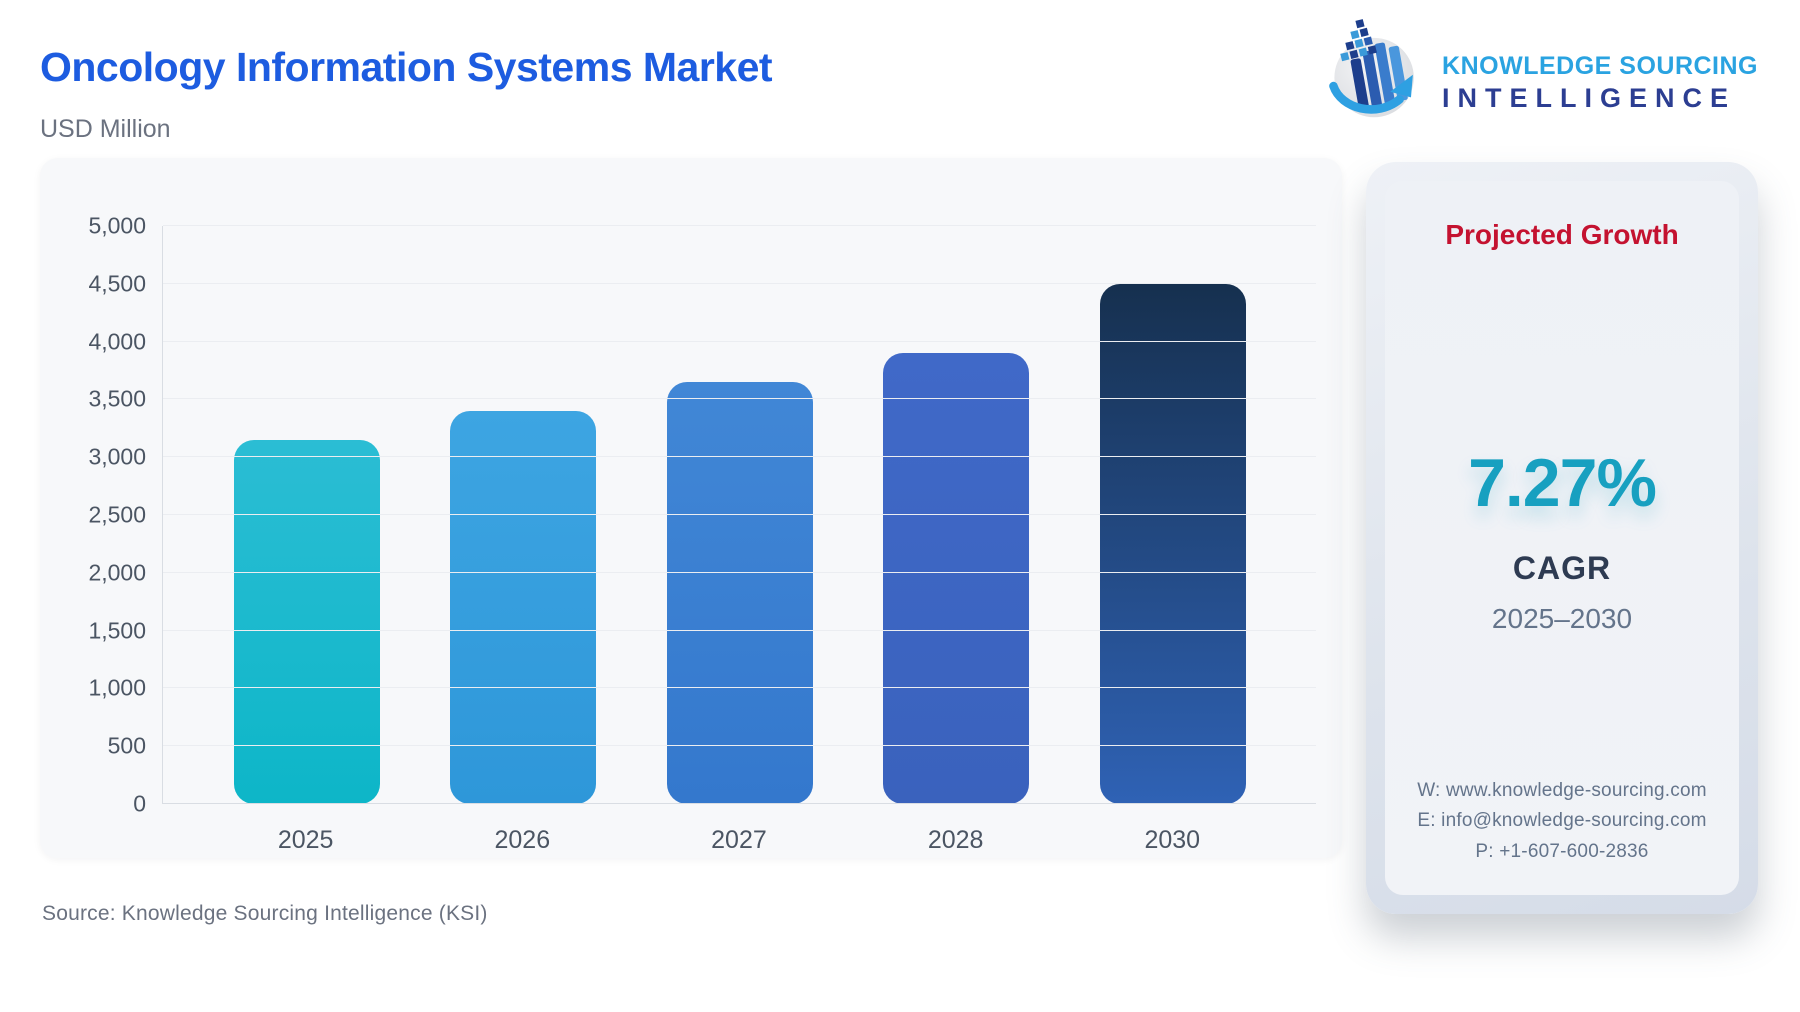 The image size is (1800, 1012). Describe the element at coordinates (117, 341) in the screenshot. I see `y-tick-label-4000: 4,000` at that location.